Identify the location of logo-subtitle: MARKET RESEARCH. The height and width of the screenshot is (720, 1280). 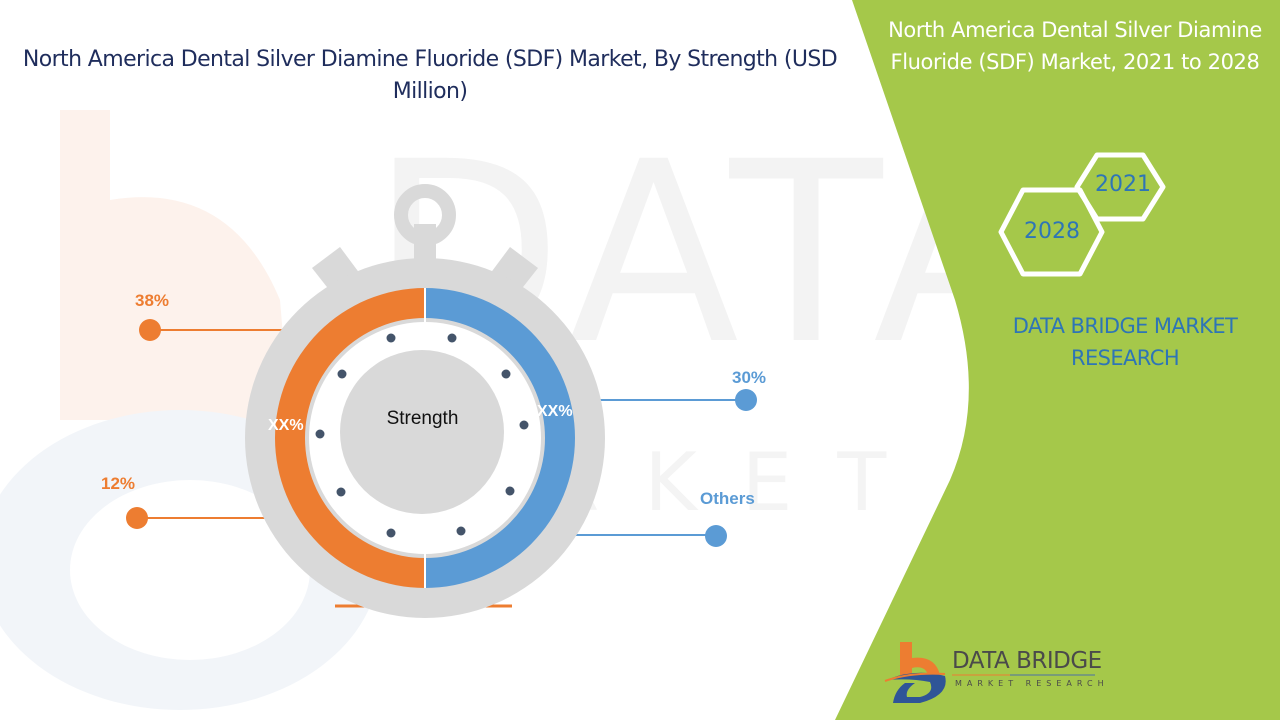
(1032, 683).